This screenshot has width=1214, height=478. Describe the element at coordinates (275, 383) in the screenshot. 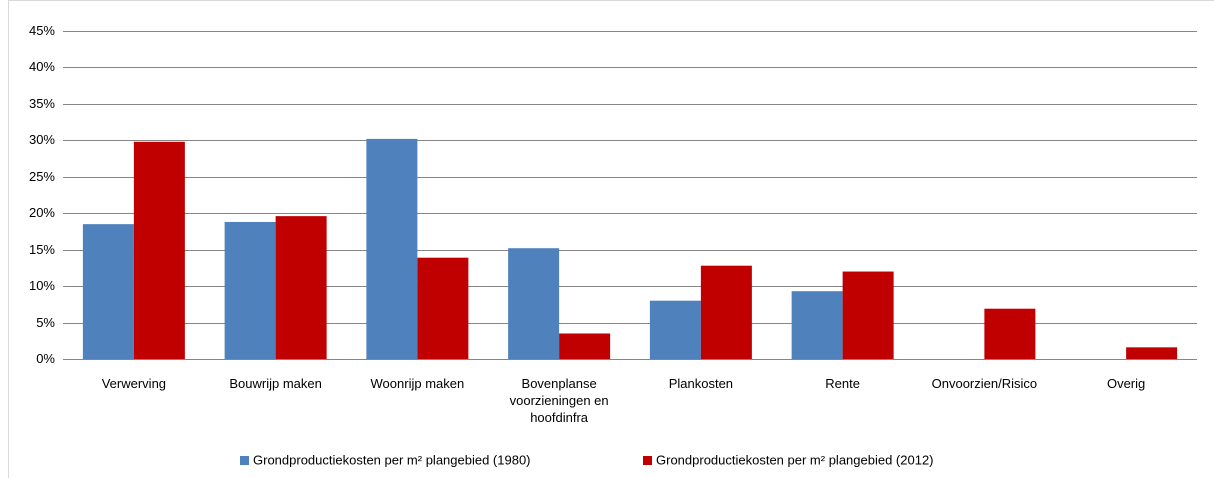

I see `x-tick-label: Bouwrijp maken` at that location.